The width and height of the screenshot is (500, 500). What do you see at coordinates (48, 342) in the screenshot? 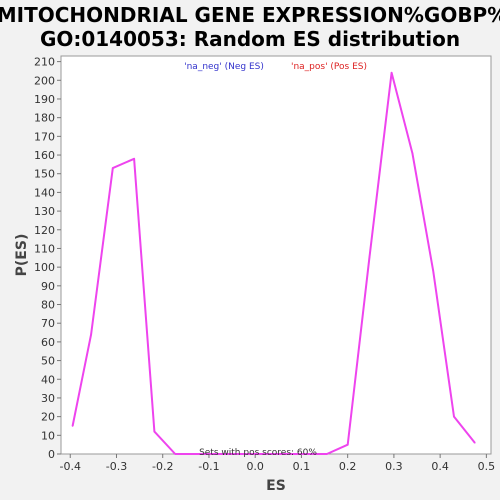
I see `y-tick-label: 60` at bounding box center [48, 342].